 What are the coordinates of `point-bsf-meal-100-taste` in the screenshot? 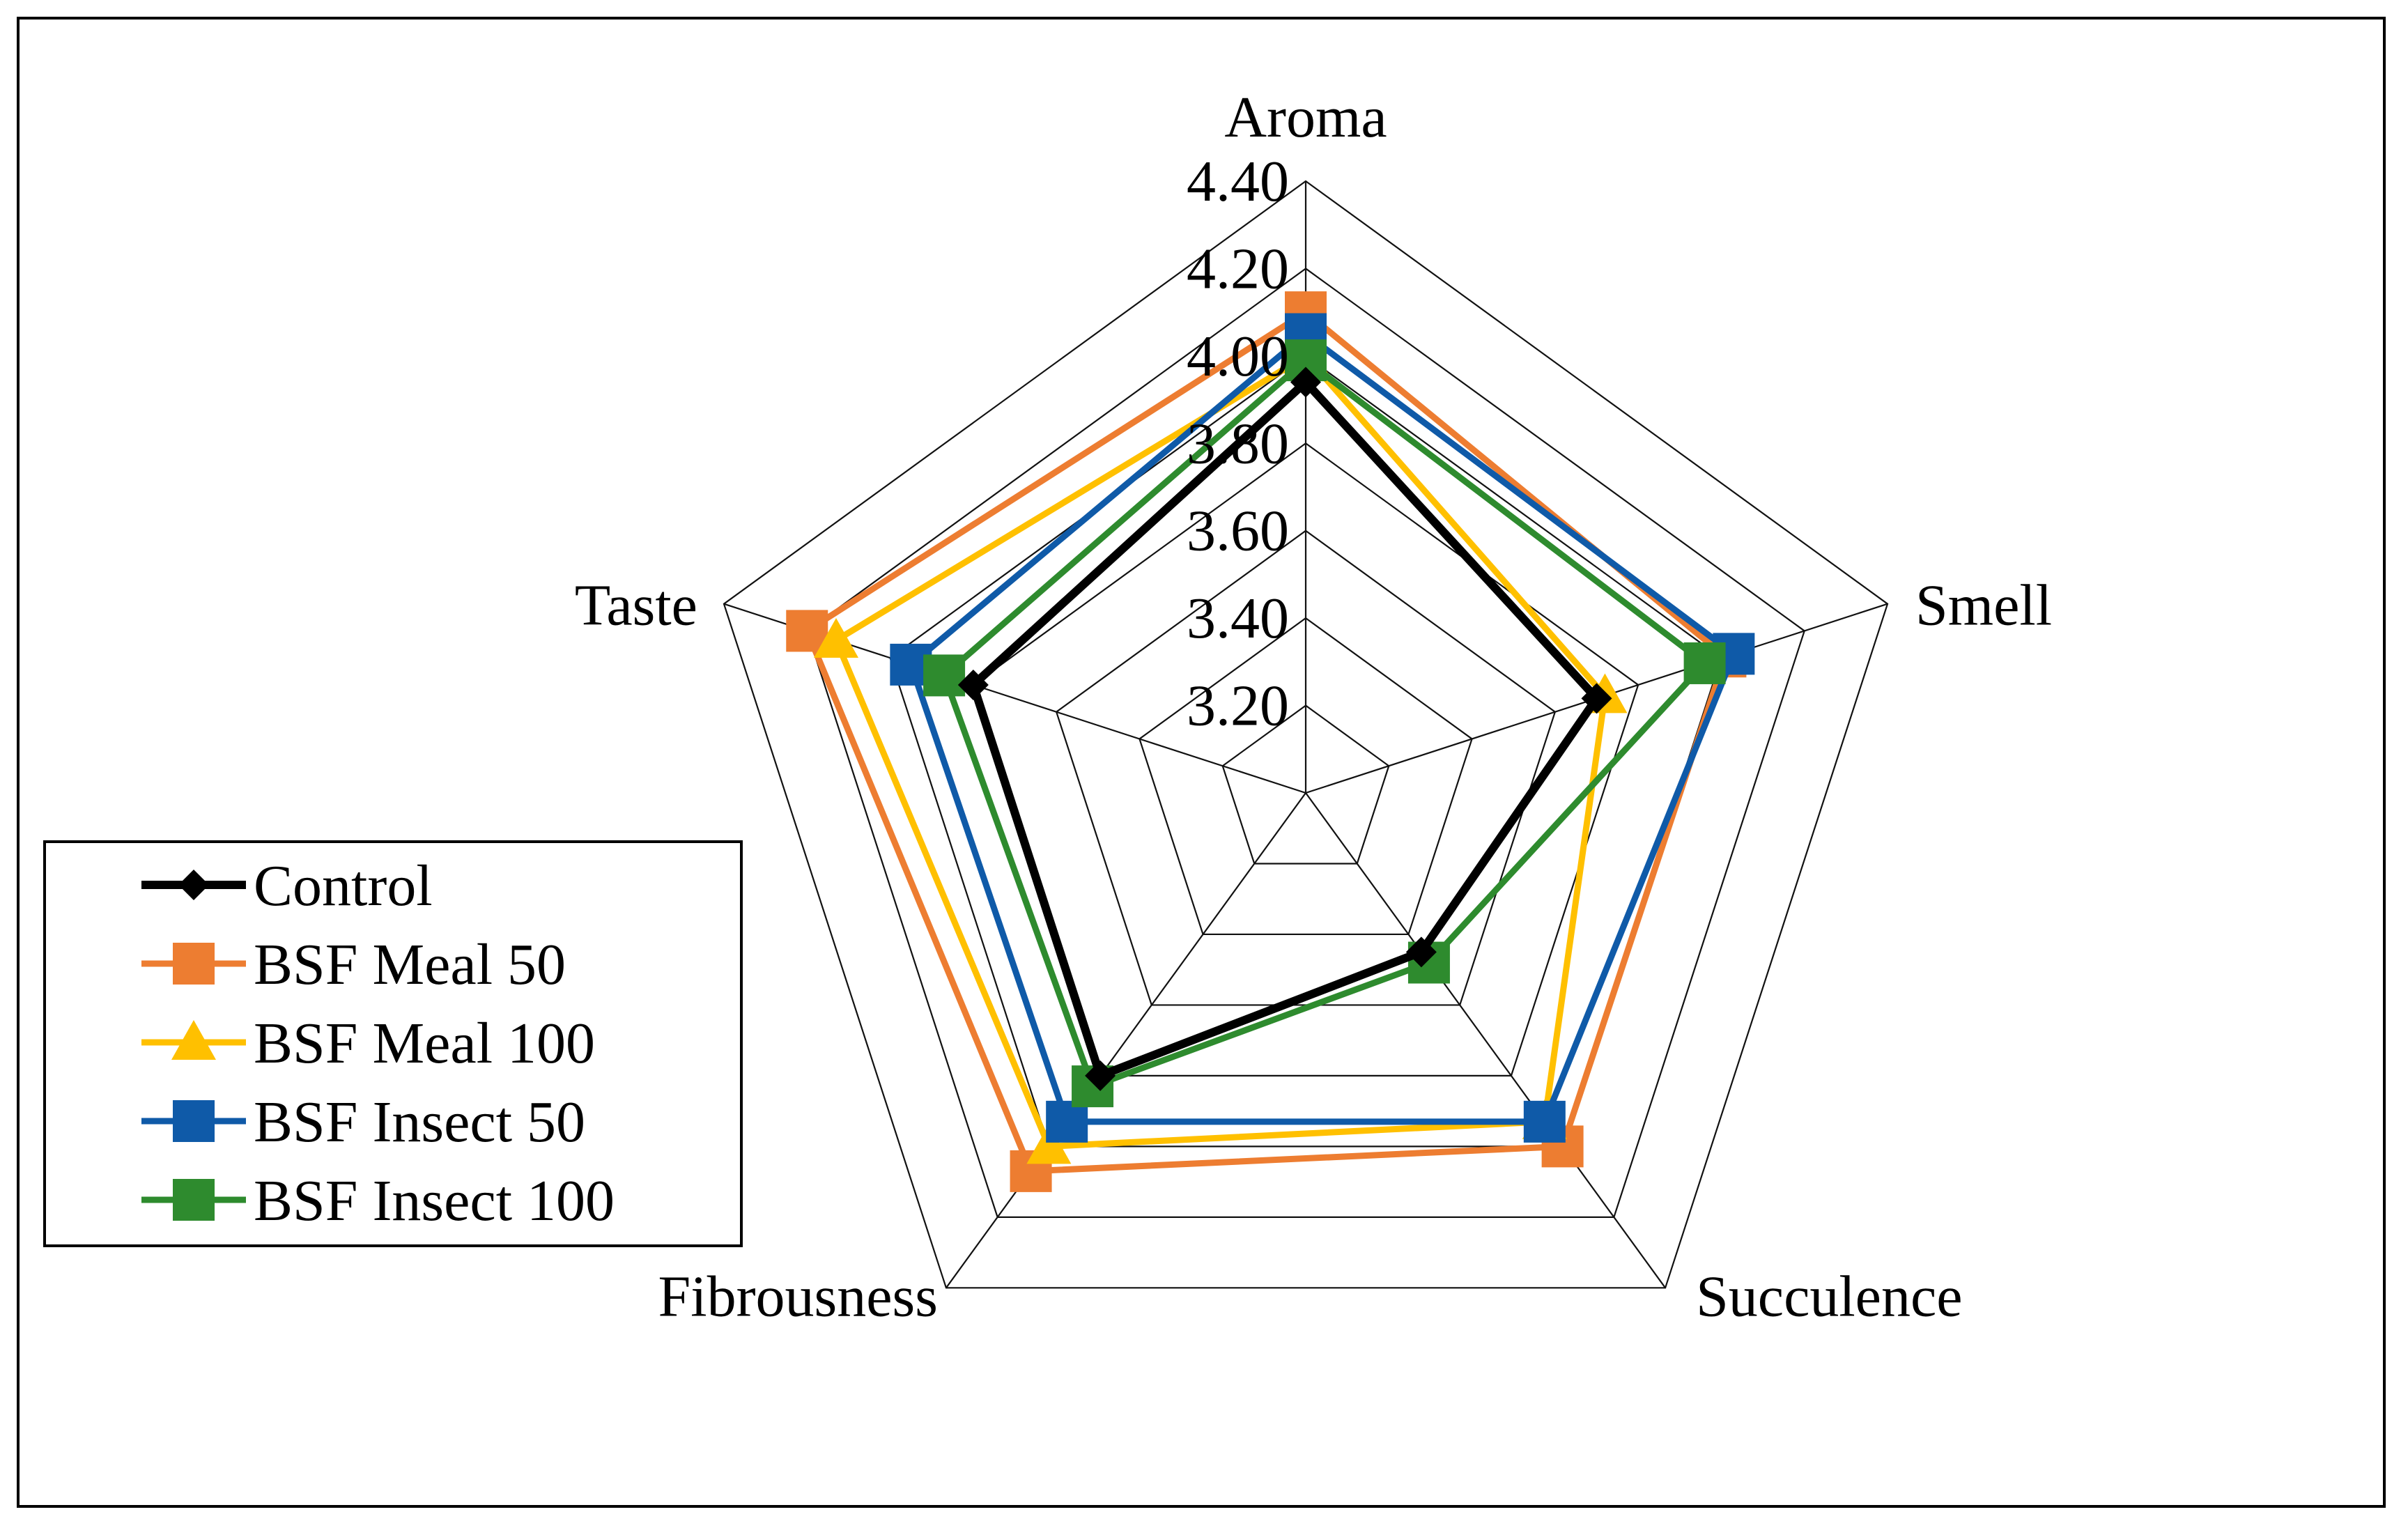 It's located at (837, 638).